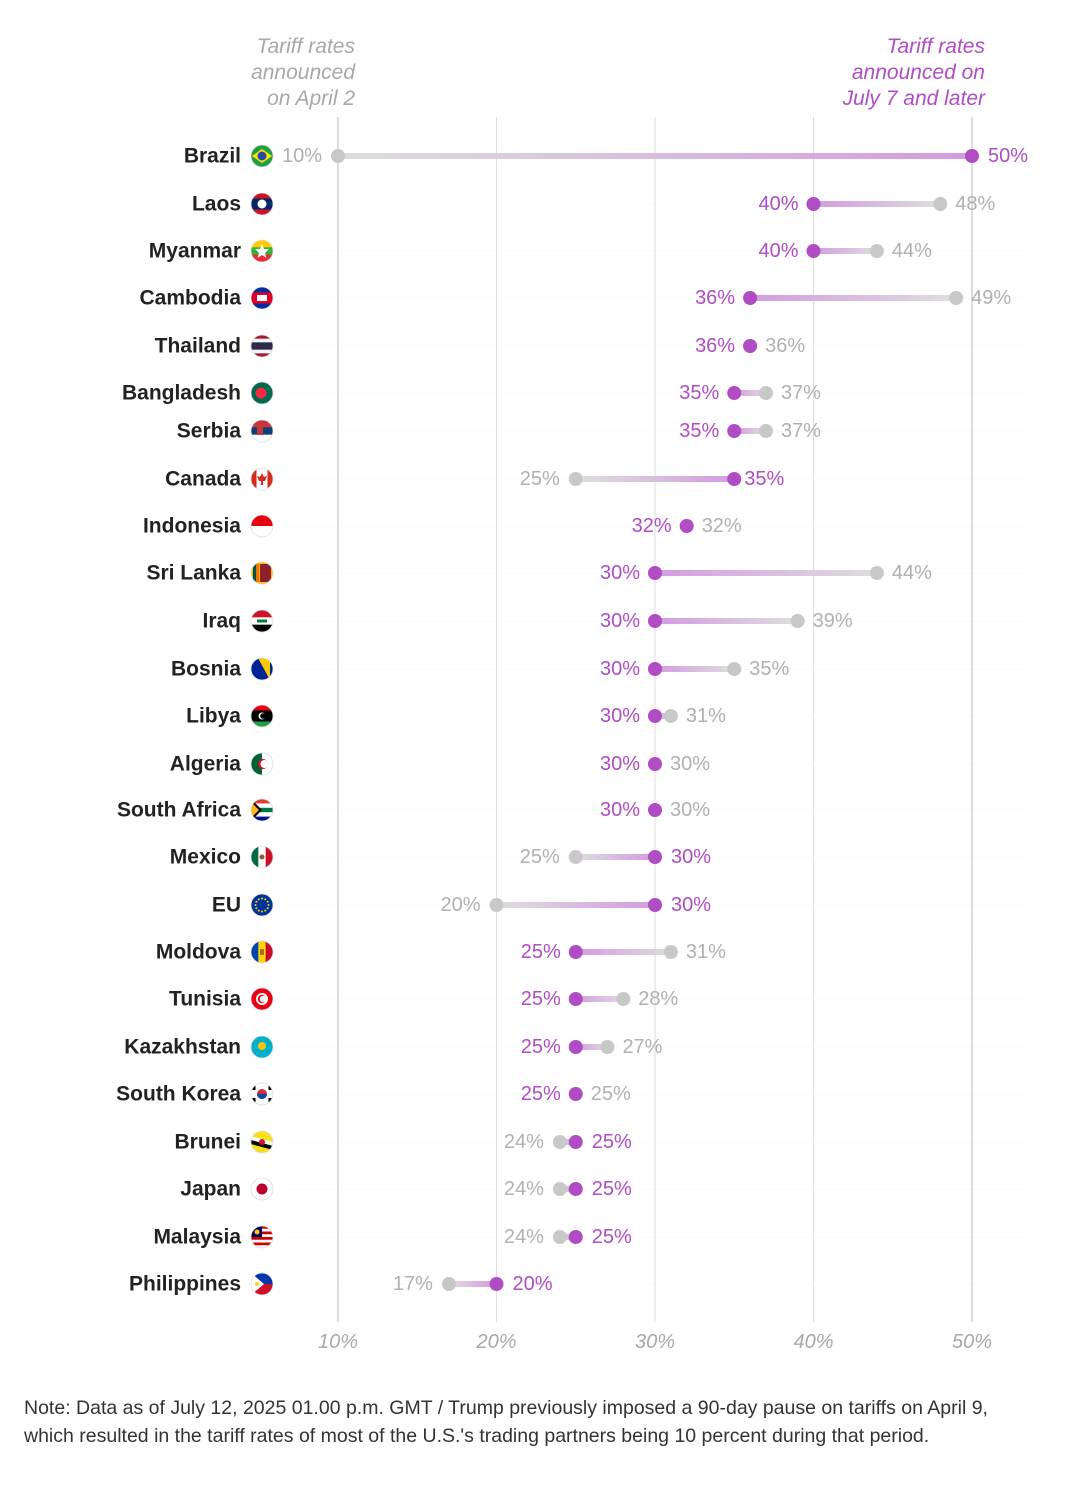 This screenshot has height=1505, width=1080. I want to click on eu-flag-icon, so click(262, 905).